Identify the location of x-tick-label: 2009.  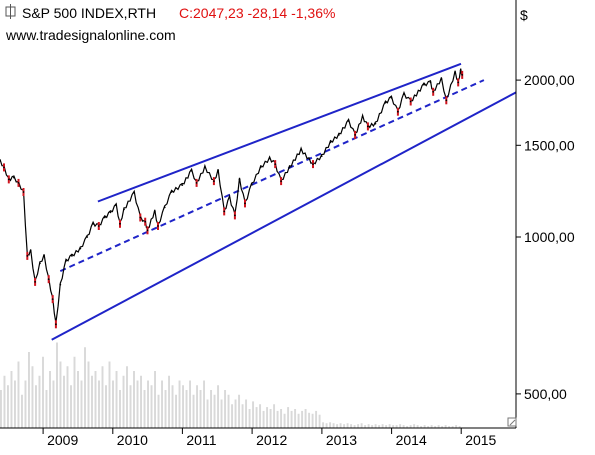
(62, 440).